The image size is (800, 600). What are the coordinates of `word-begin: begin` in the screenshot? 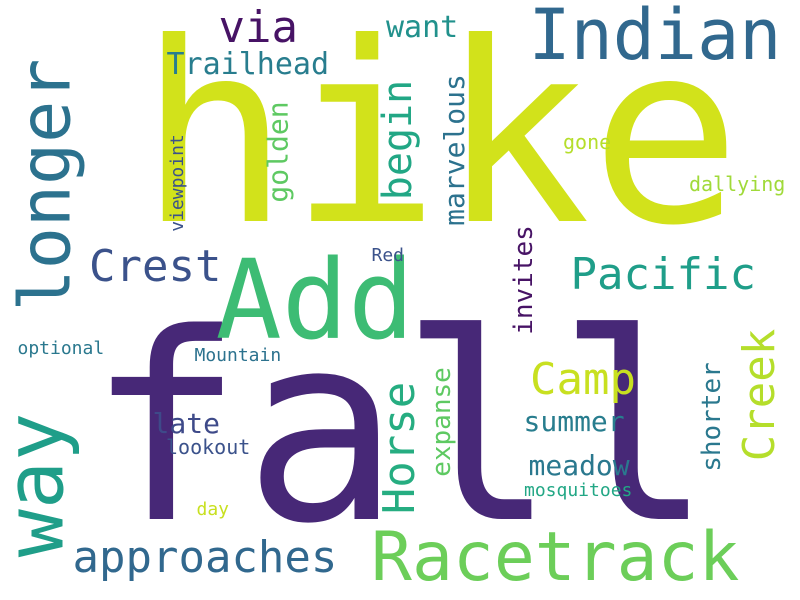 It's located at (398, 140).